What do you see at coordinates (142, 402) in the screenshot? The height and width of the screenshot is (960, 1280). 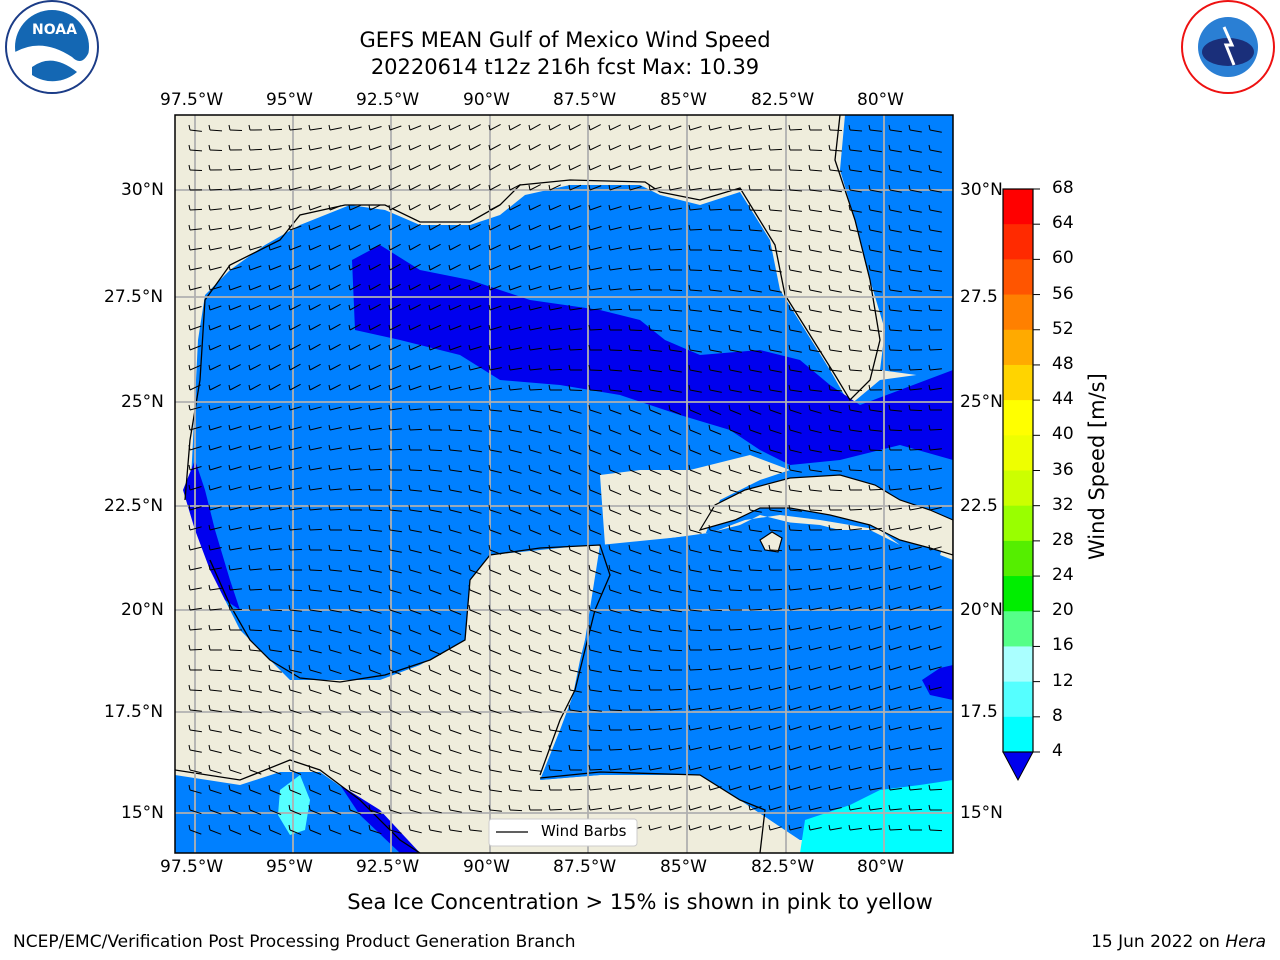 I see `lat-tick-left: 25°N` at bounding box center [142, 402].